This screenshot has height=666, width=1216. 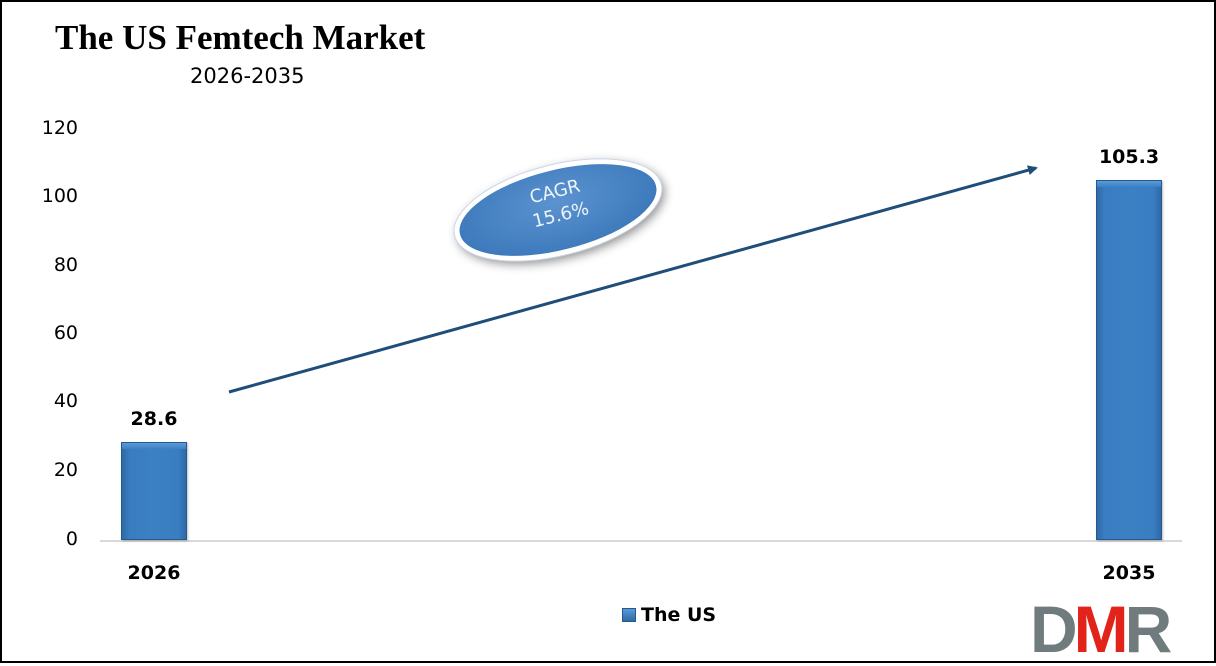 I want to click on y-tick-100: 100, so click(x=59, y=196).